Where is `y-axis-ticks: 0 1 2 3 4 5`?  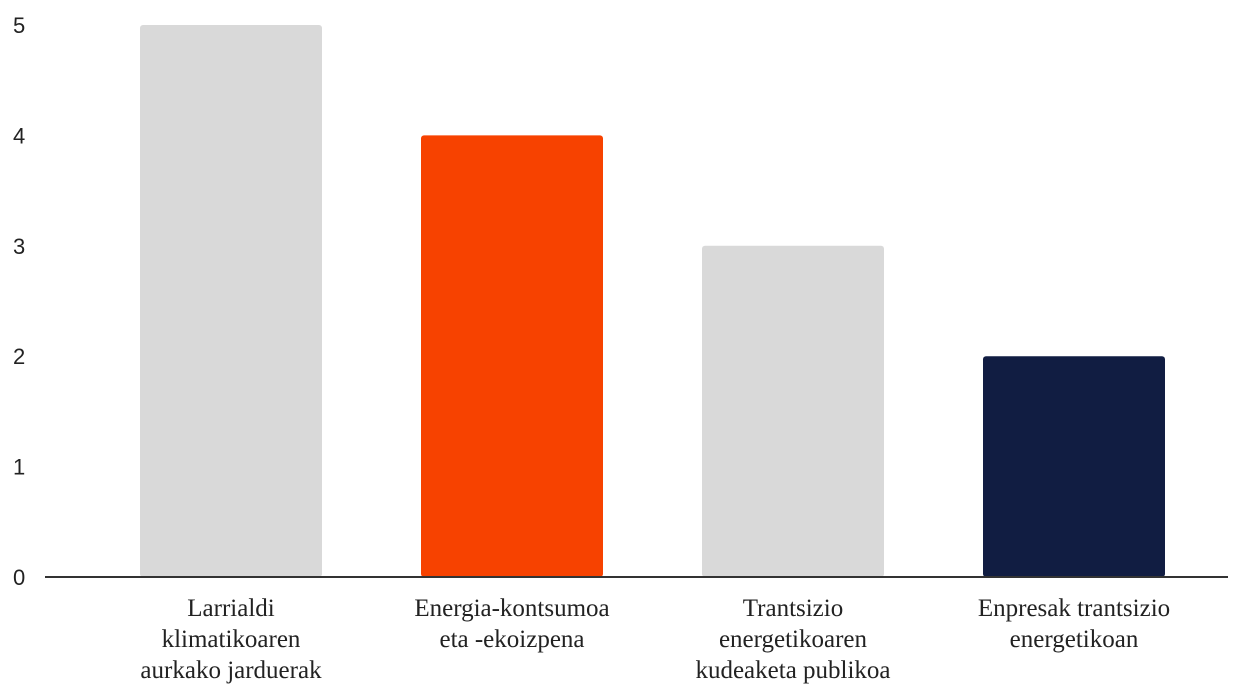
y-axis-ticks: 0 1 2 3 4 5 is located at coordinates (19, 301).